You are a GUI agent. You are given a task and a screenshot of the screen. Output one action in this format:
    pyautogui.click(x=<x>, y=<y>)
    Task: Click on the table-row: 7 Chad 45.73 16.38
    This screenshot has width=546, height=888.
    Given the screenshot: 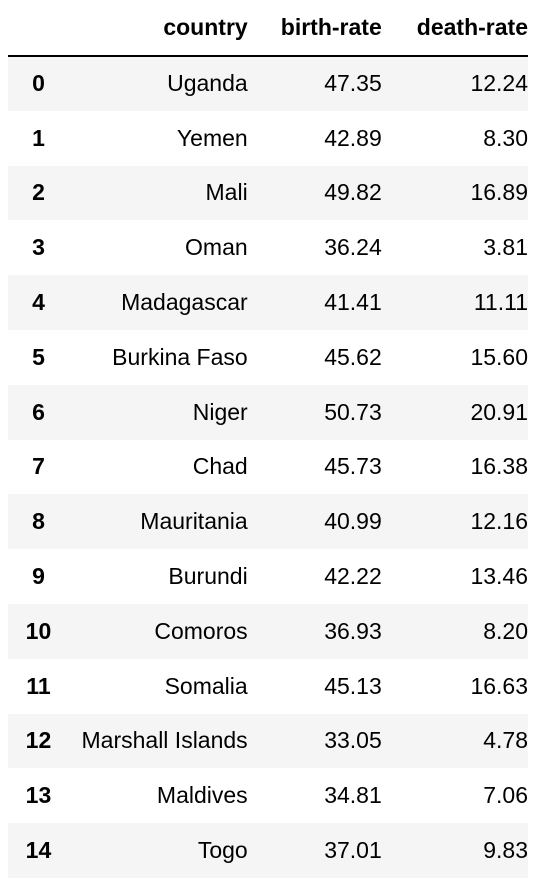 What is the action you would take?
    pyautogui.click(x=268, y=467)
    